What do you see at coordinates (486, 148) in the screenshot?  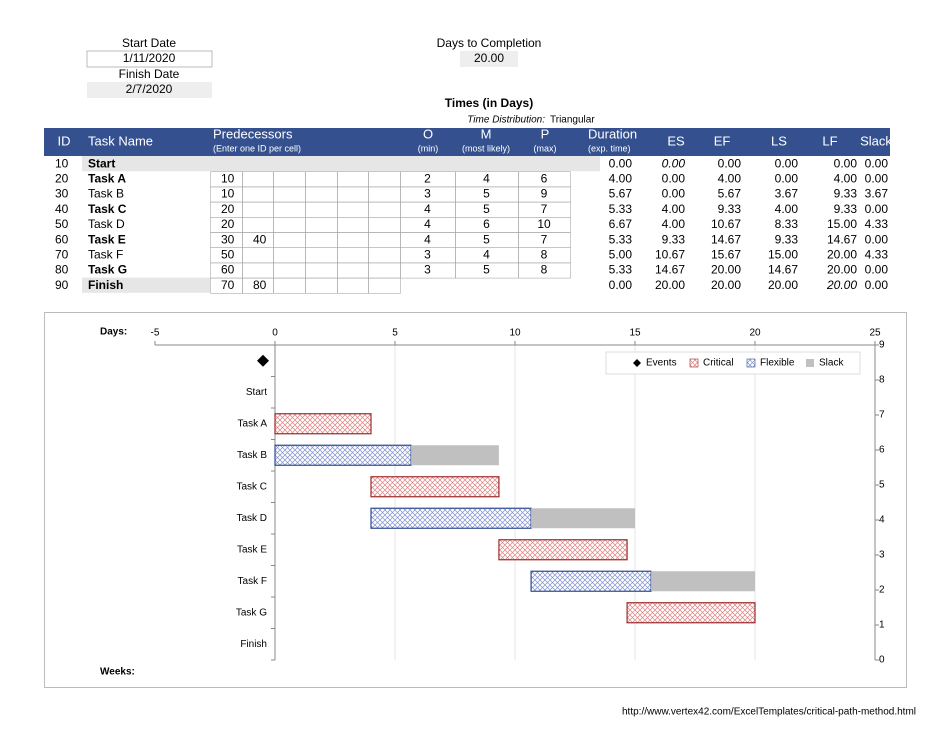 I see `column-sub: (most likely)` at bounding box center [486, 148].